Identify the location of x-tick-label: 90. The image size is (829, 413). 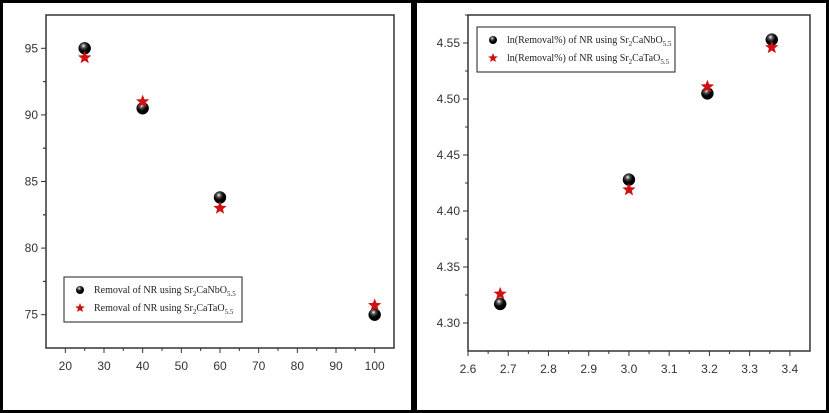
(336, 366).